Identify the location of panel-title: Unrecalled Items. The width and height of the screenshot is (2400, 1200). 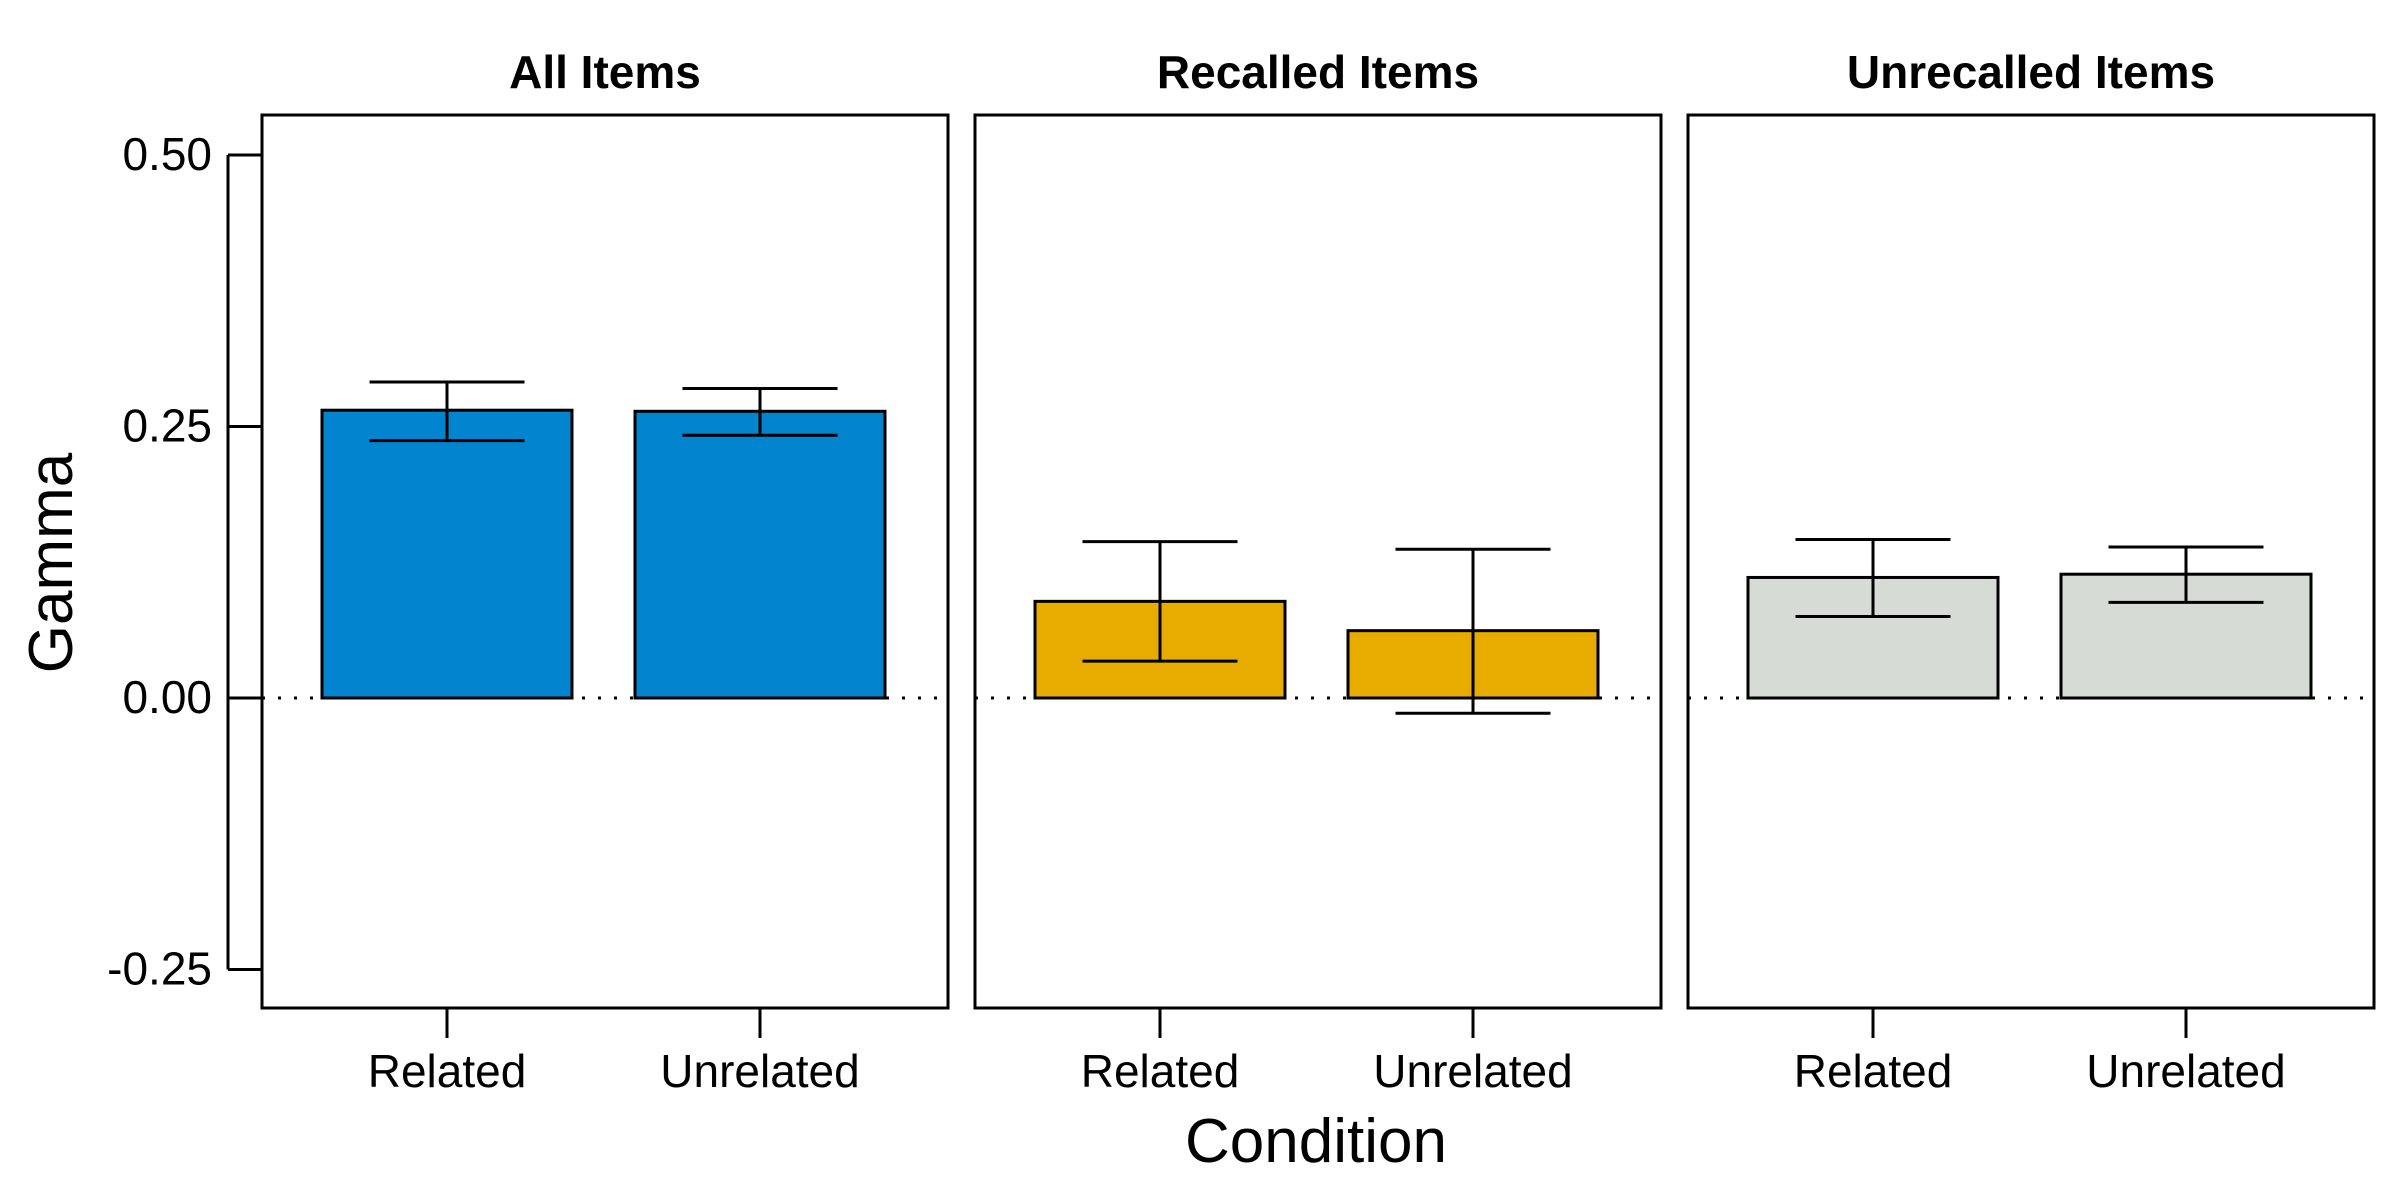
(2031, 72).